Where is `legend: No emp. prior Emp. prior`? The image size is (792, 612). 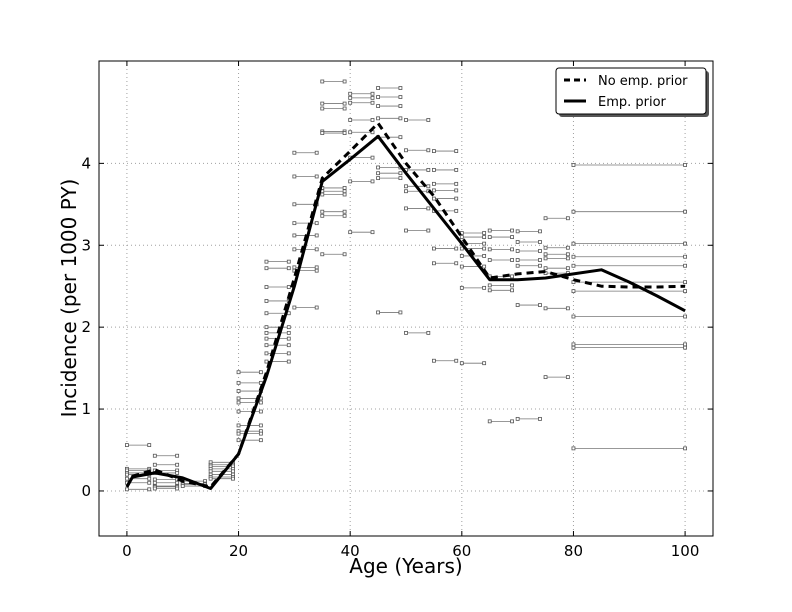 legend: No emp. prior Emp. prior is located at coordinates (632, 92).